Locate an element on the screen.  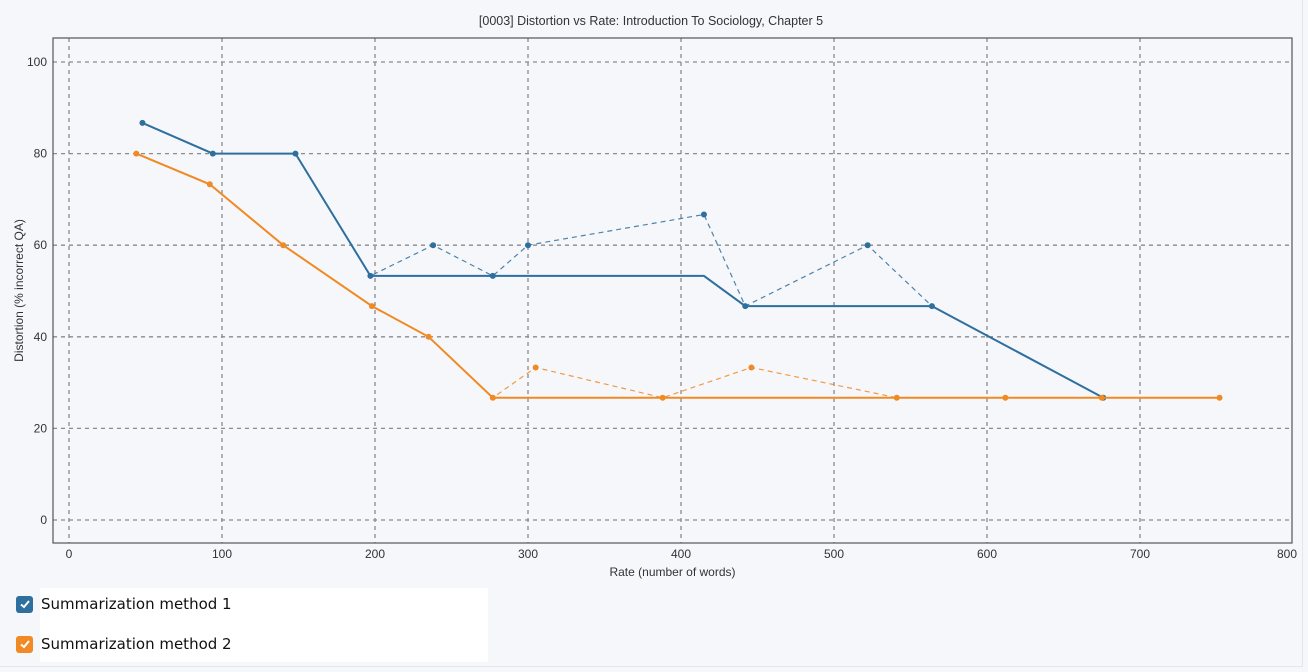
legend-item-method-1: Summarization method 1 is located at coordinates (124, 604).